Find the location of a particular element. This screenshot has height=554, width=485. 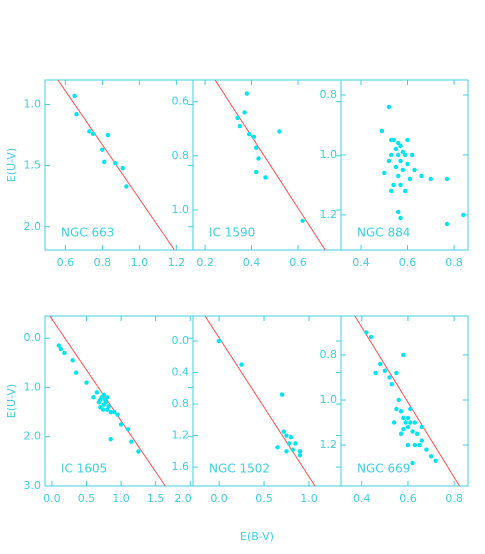

y-tick-label: 1.5 is located at coordinates (33, 165).